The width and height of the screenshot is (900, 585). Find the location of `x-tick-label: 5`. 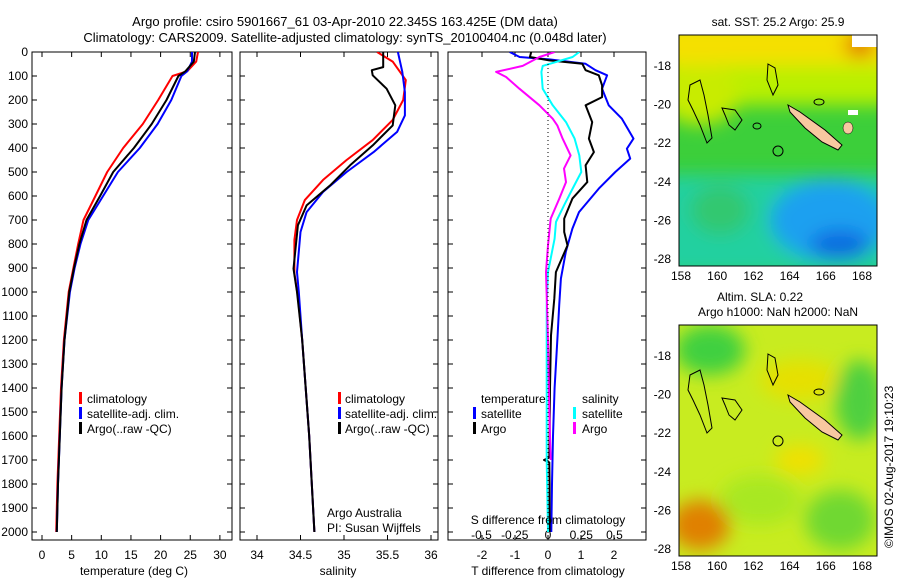

x-tick-label: 5 is located at coordinates (71, 555).